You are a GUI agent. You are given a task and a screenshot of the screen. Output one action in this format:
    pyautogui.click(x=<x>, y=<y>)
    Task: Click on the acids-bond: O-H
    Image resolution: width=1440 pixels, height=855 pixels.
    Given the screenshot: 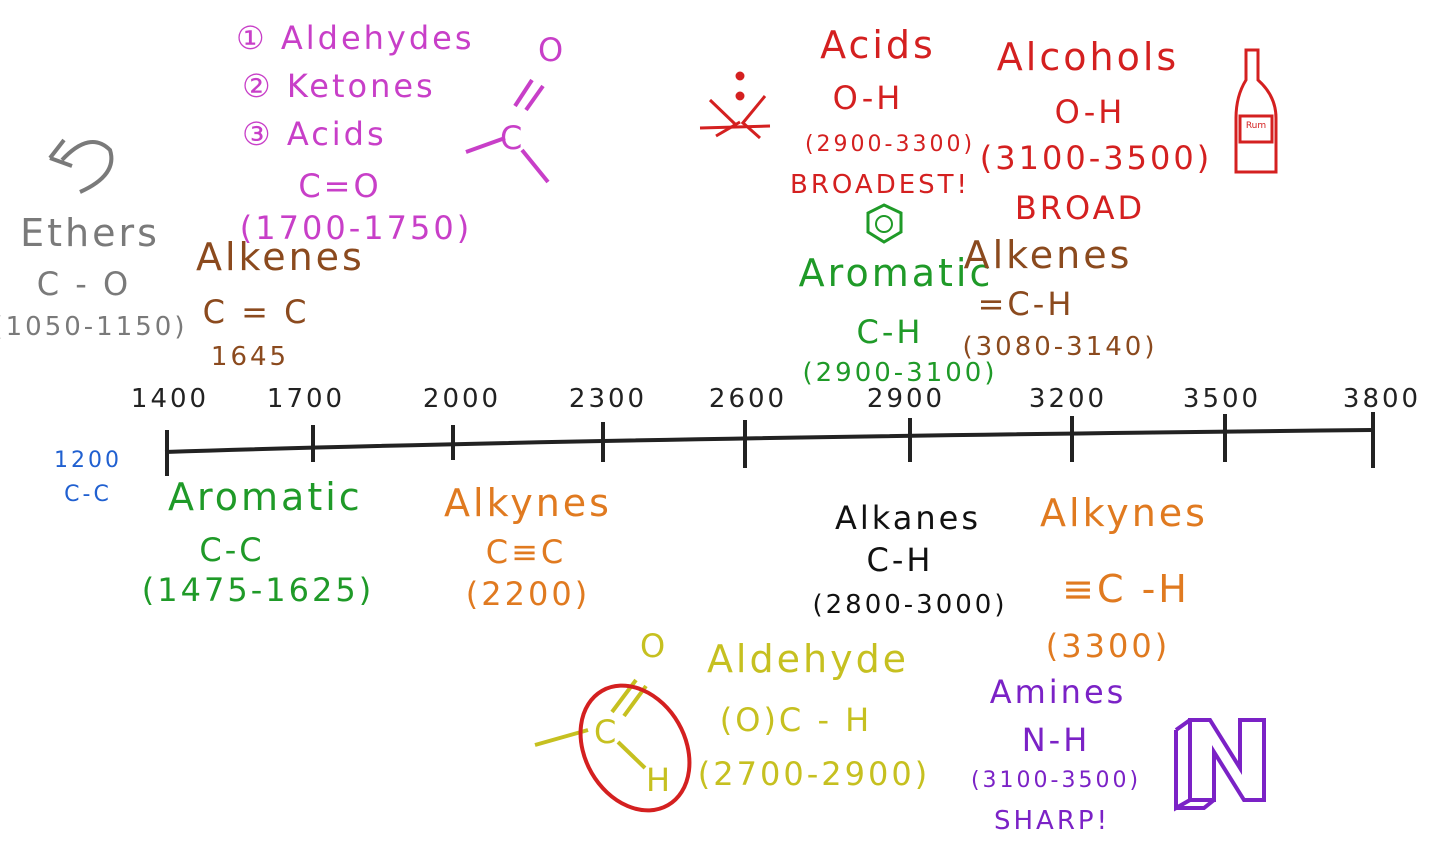 What is the action you would take?
    pyautogui.click(x=868, y=98)
    